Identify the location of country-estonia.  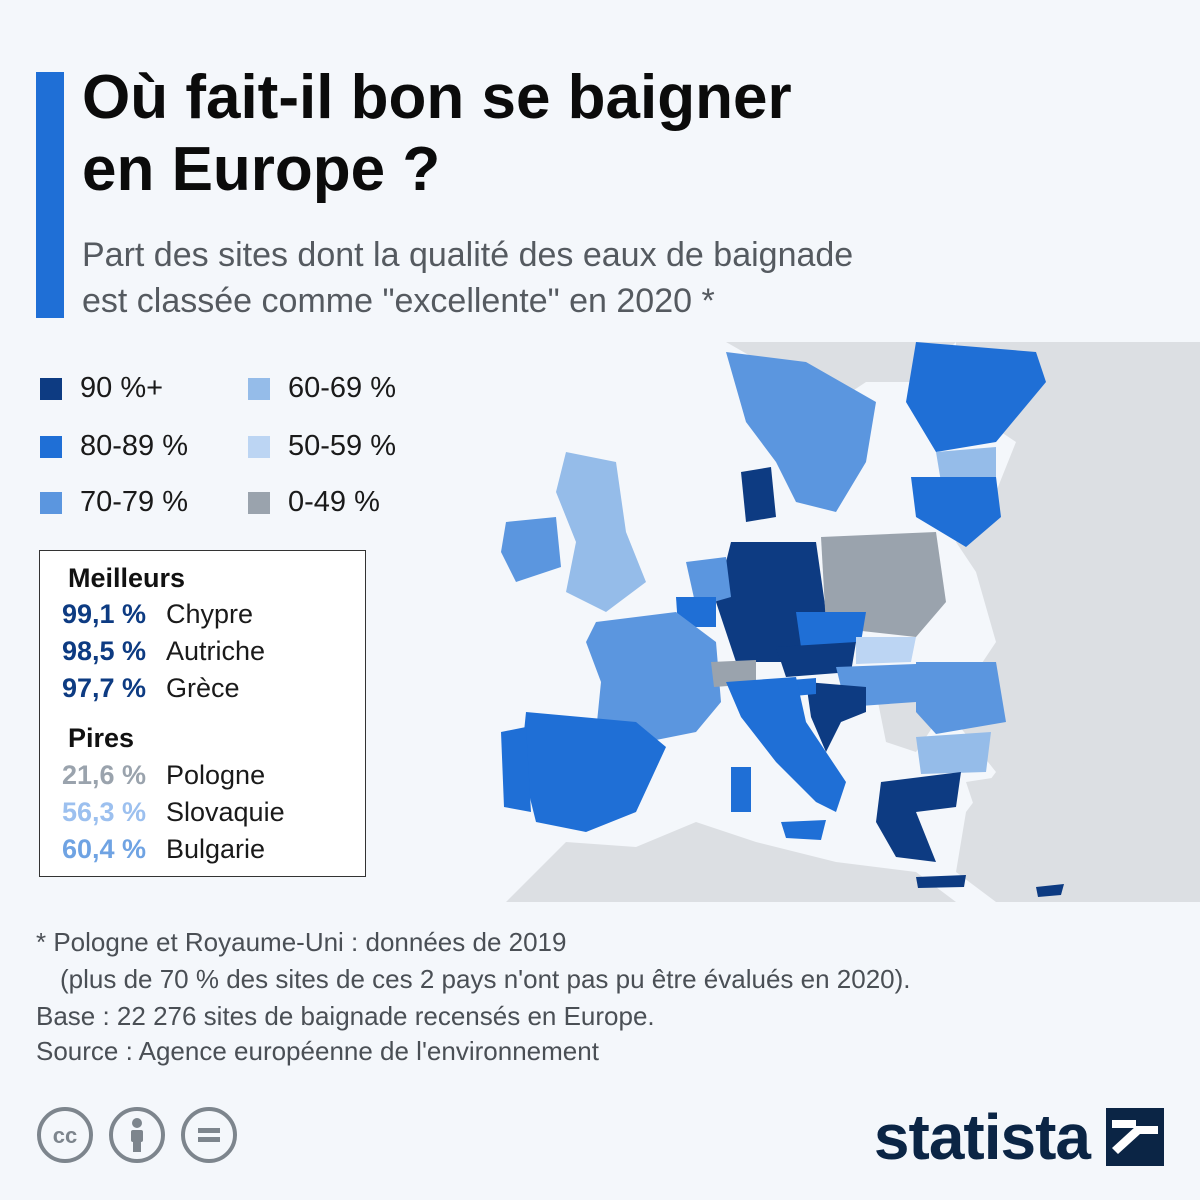
(966, 464).